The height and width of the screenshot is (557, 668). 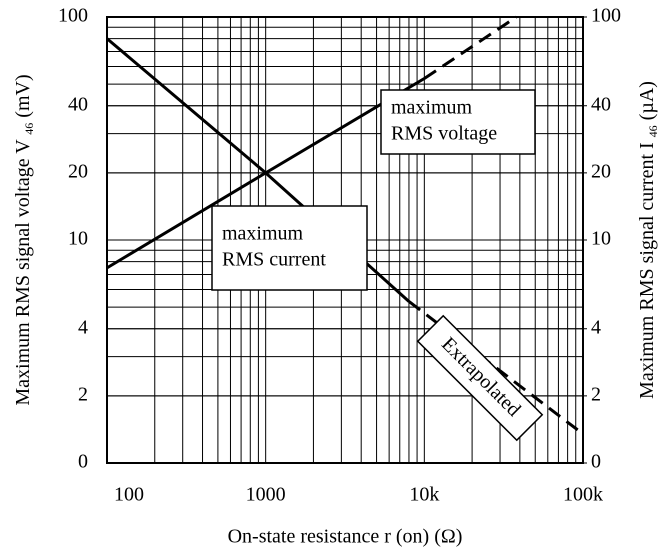 What do you see at coordinates (424, 495) in the screenshot?
I see `x-tick-label: 10k` at bounding box center [424, 495].